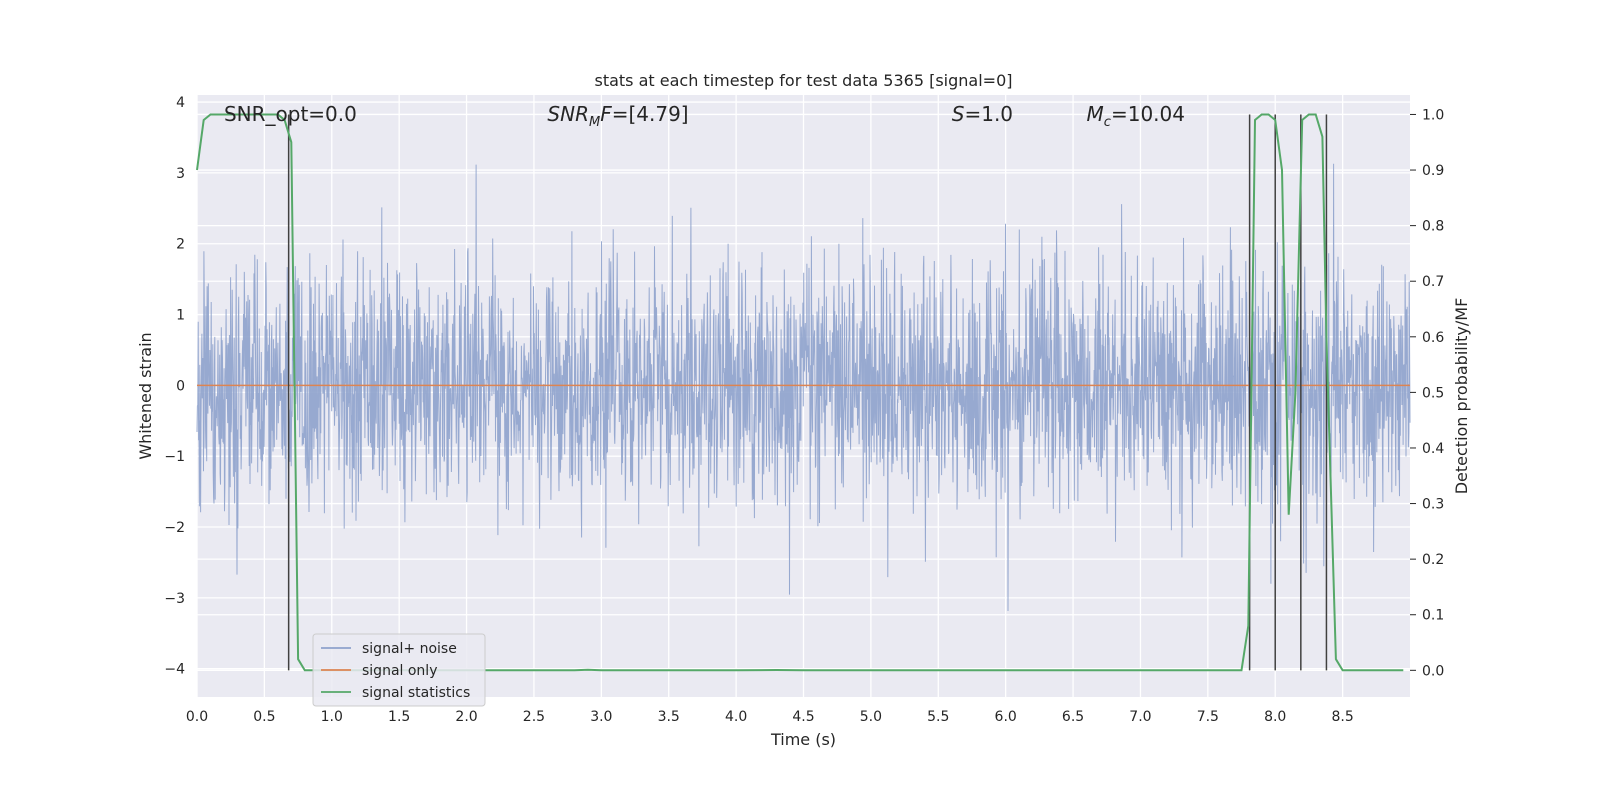 The height and width of the screenshot is (800, 1600). I want to click on y-axis-label: Whitened strain, so click(145, 395).